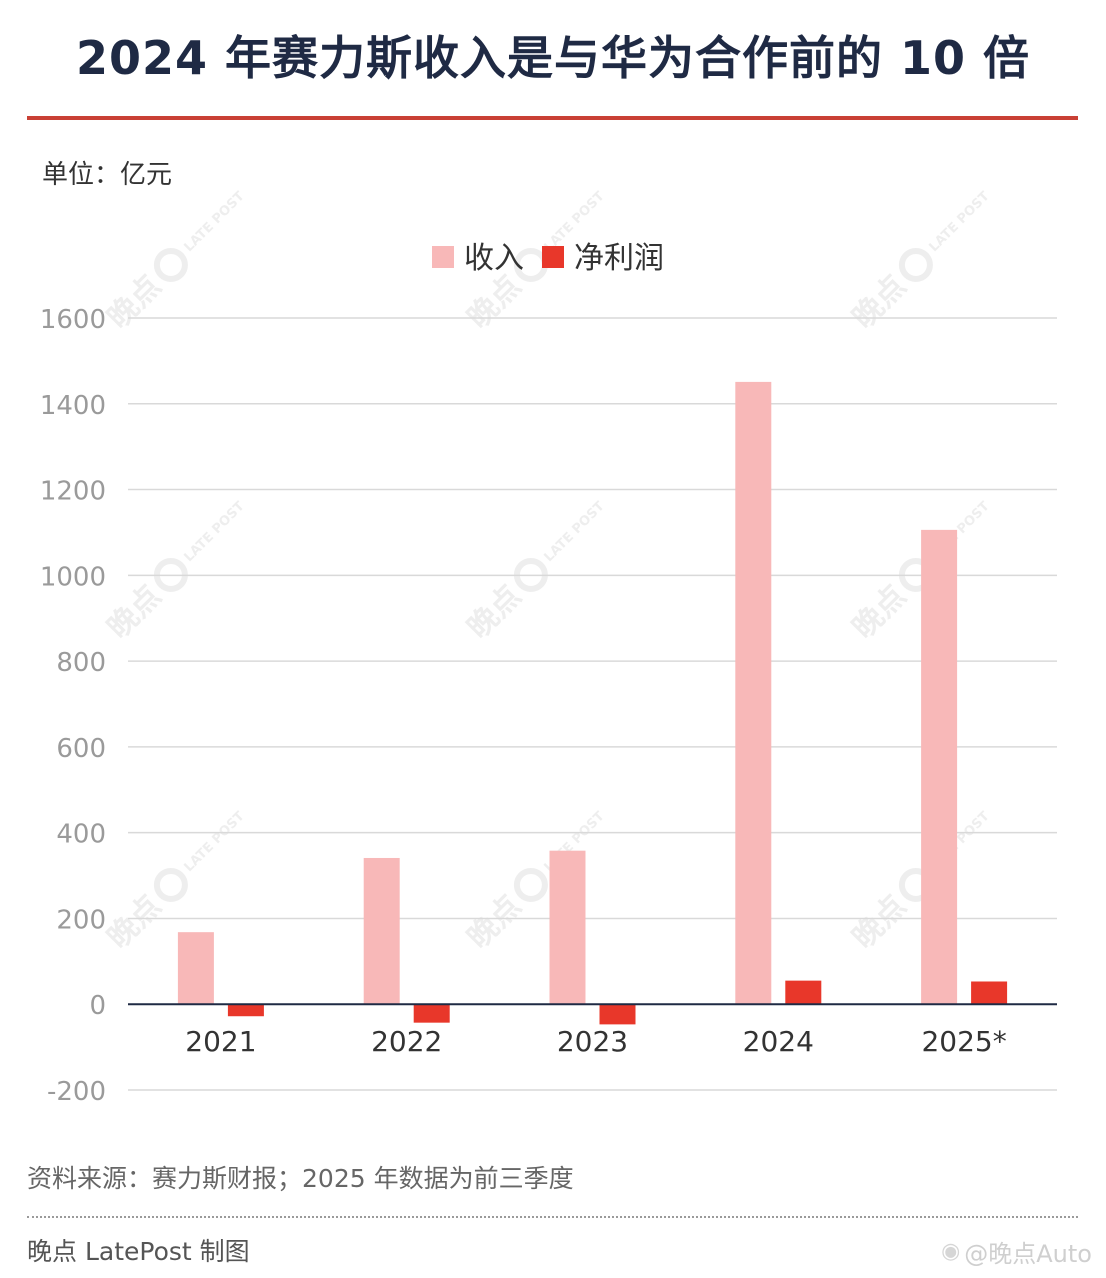 The width and height of the screenshot is (1106, 1278). I want to click on x-tick-label: 2021, so click(220, 1041).